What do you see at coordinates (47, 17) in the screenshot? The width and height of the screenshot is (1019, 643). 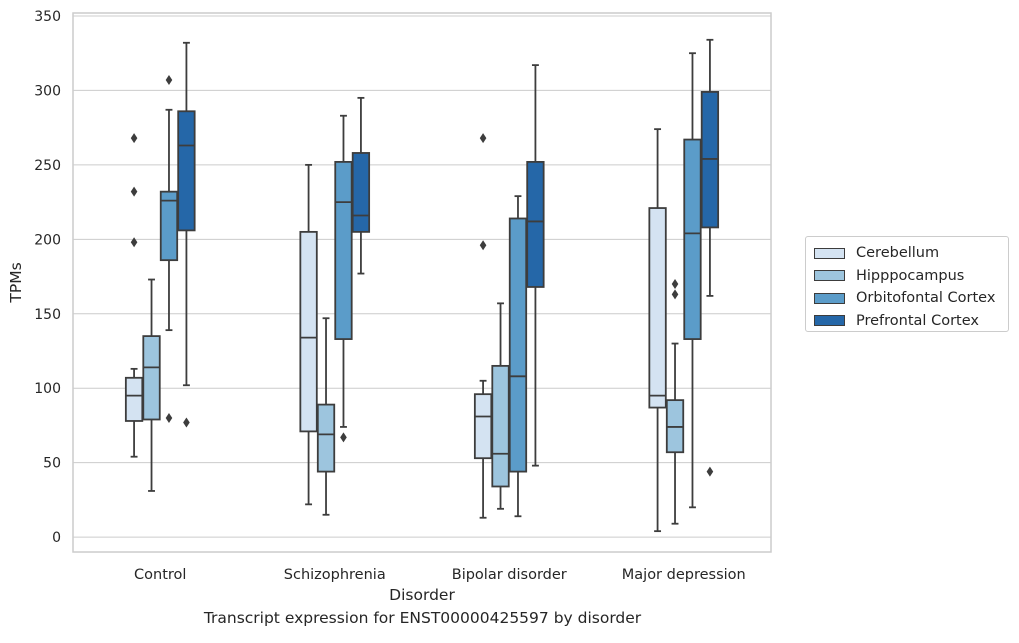 I see `y-tick-label: 350` at bounding box center [47, 17].